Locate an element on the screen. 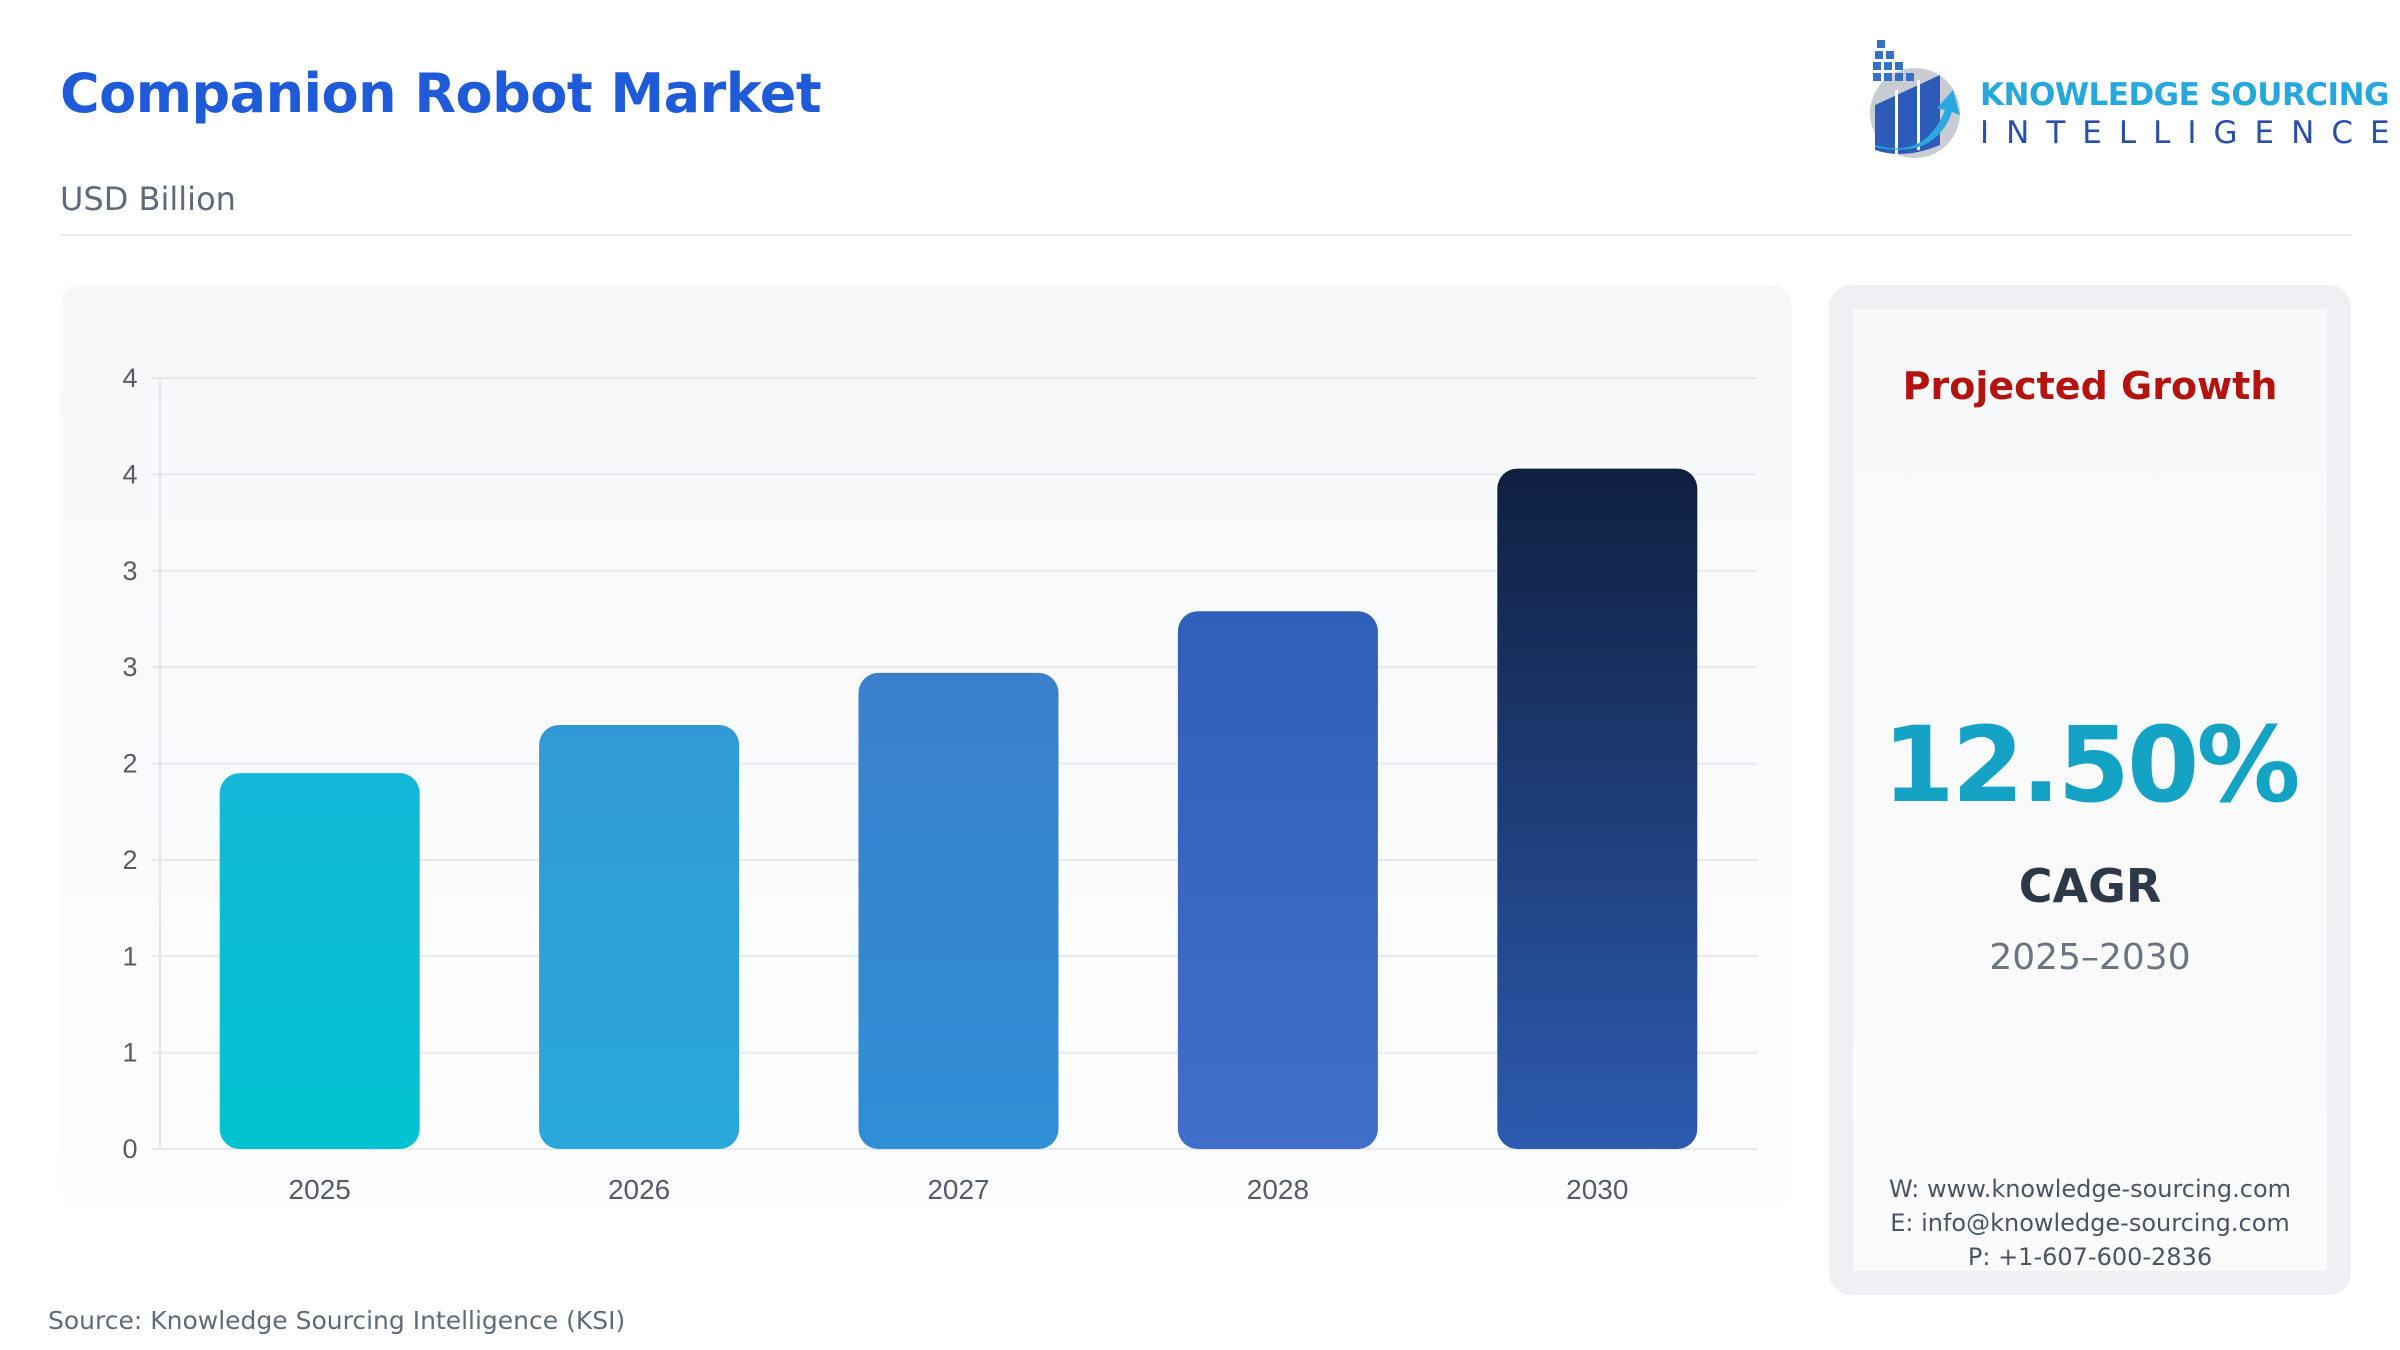 Image resolution: width=2400 pixels, height=1350 pixels. contact-website: W: www.knowledge-sourcing.com is located at coordinates (2090, 1189).